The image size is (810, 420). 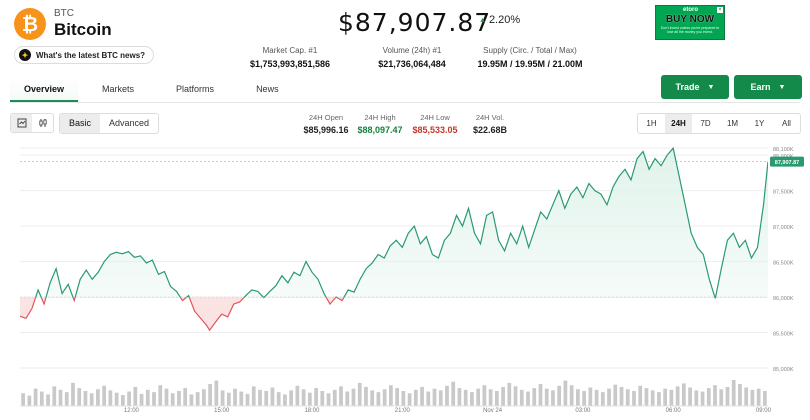 What do you see at coordinates (786, 123) in the screenshot?
I see `range-all: All` at bounding box center [786, 123].